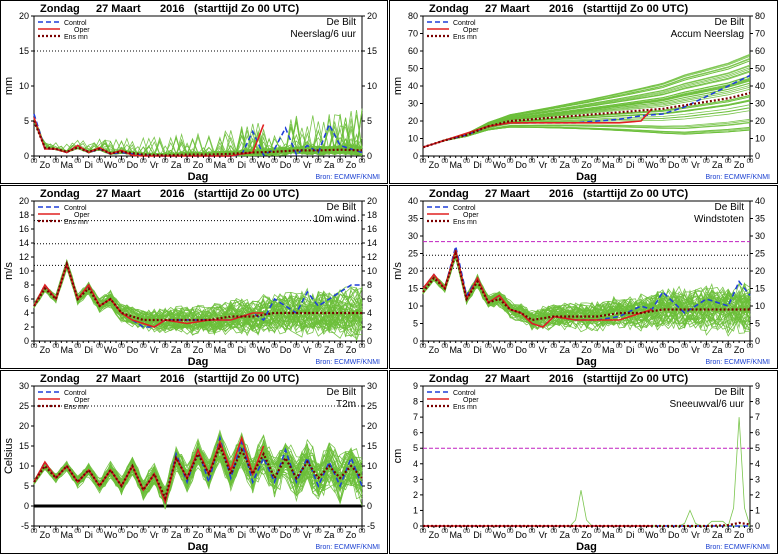 This screenshot has height=554, width=778. Describe the element at coordinates (413, 201) in the screenshot. I see `y-tick-label: 40` at that location.